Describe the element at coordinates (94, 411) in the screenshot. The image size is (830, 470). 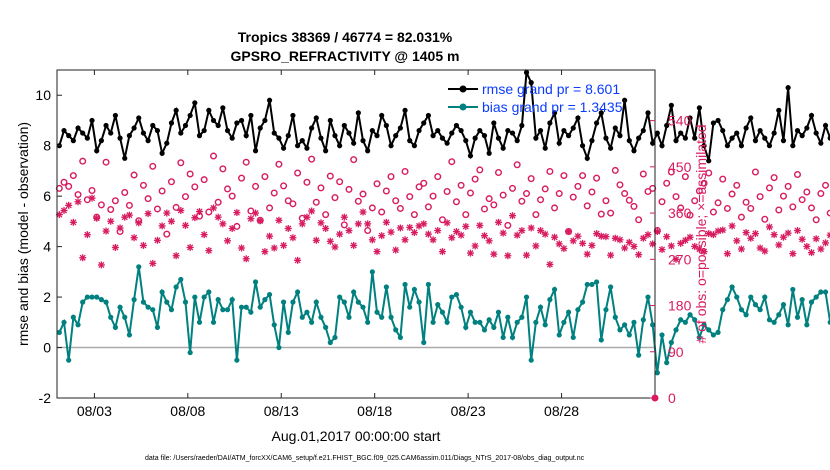
I see `x-tick-label: 08/03` at that location.